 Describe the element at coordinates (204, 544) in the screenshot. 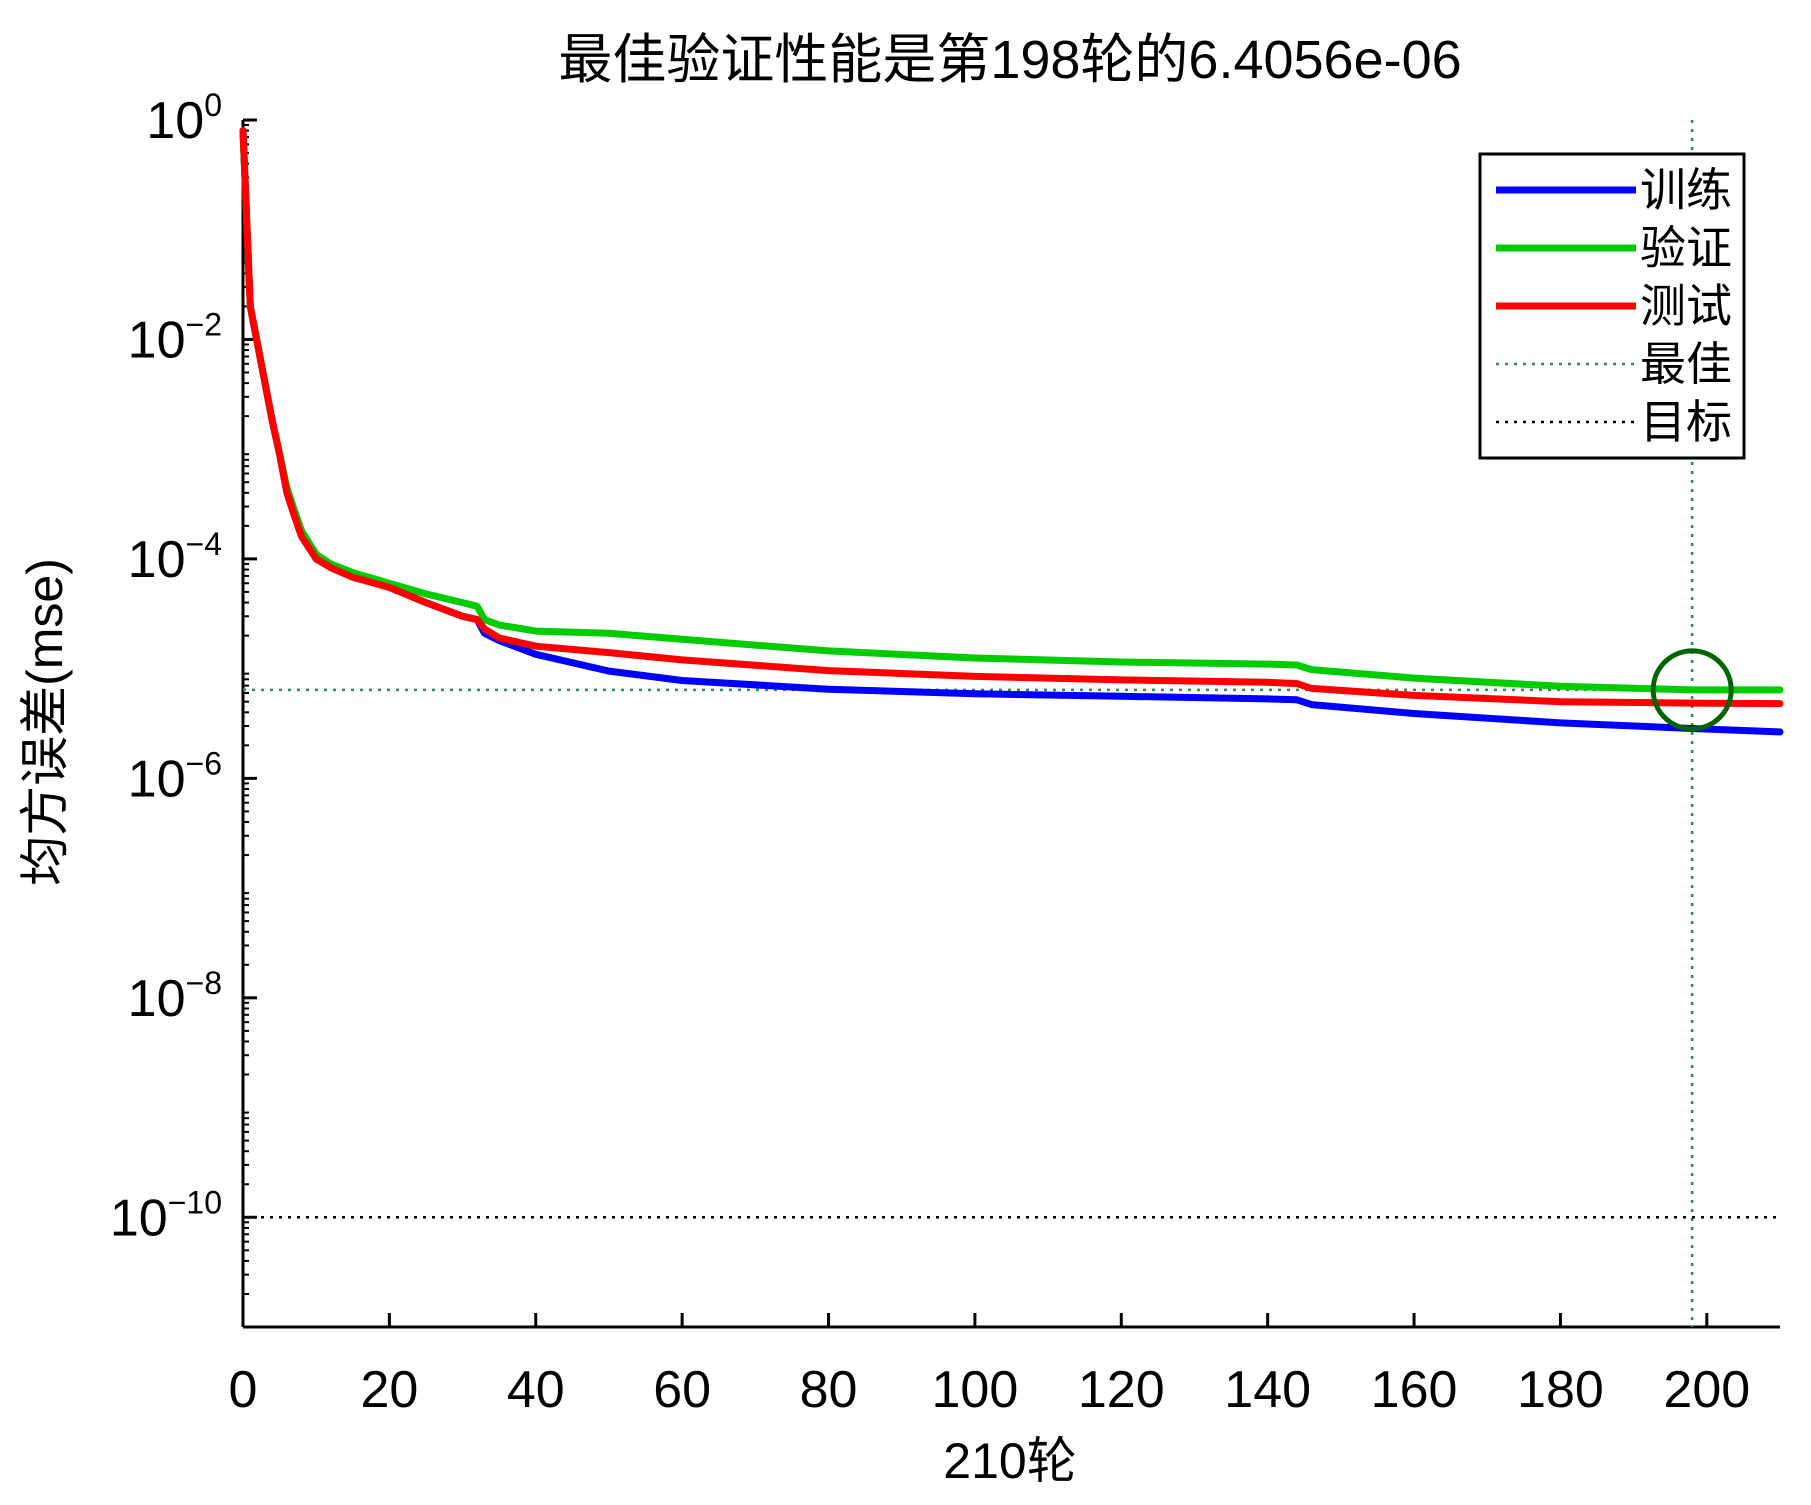

I see `y-tick-exponent: −4` at that location.